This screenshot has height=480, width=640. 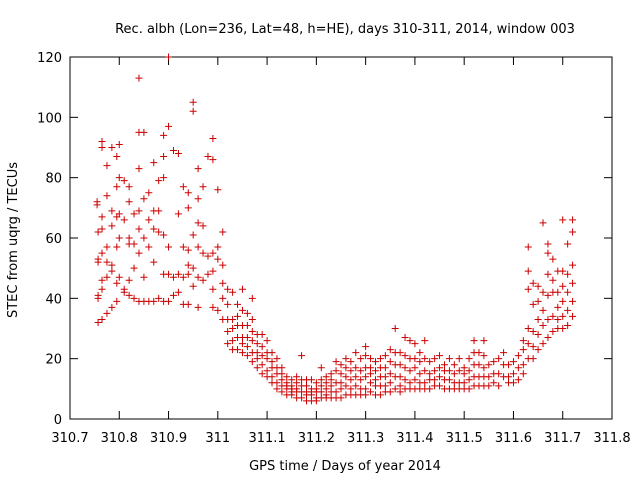 I want to click on x-tick-label: 311.2, so click(x=316, y=438).